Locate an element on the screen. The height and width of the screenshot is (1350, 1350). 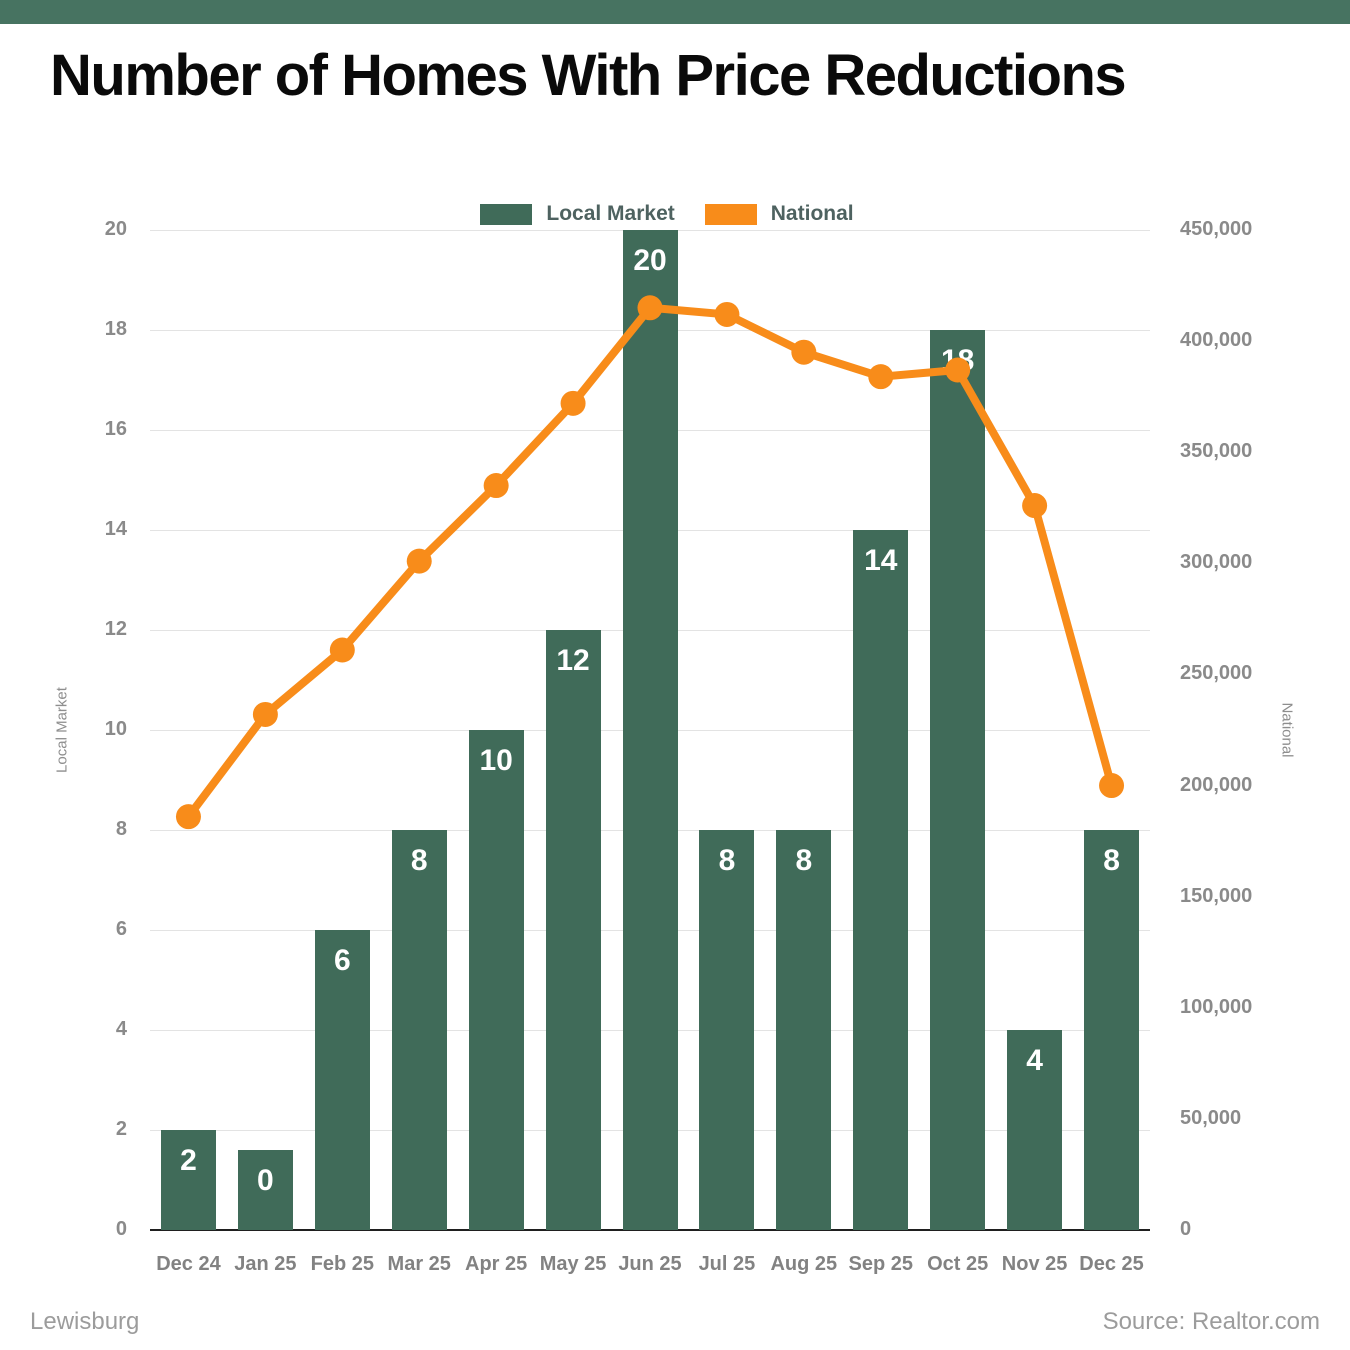
x-axis-tick: Sep 25 is located at coordinates (880, 1264).